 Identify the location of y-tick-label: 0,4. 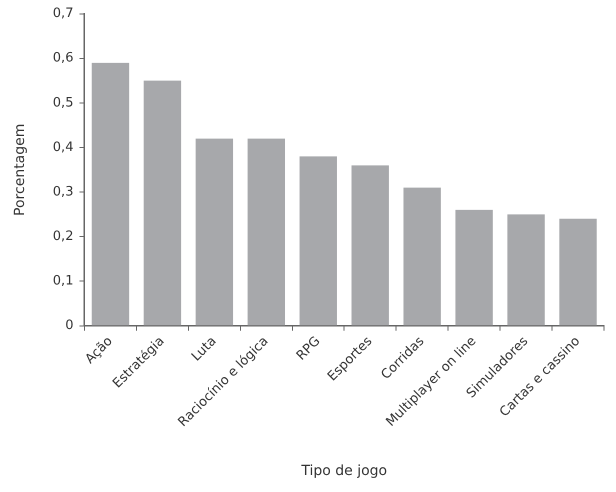
(63, 147).